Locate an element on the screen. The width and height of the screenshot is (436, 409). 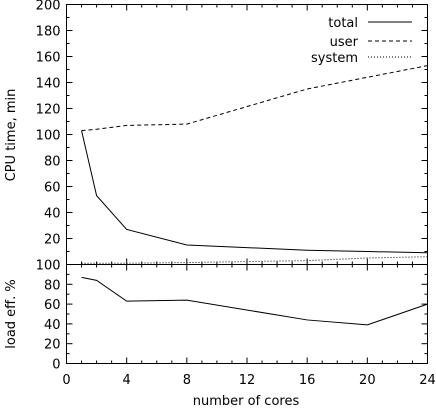
x-tick-label: 20 is located at coordinates (367, 380).